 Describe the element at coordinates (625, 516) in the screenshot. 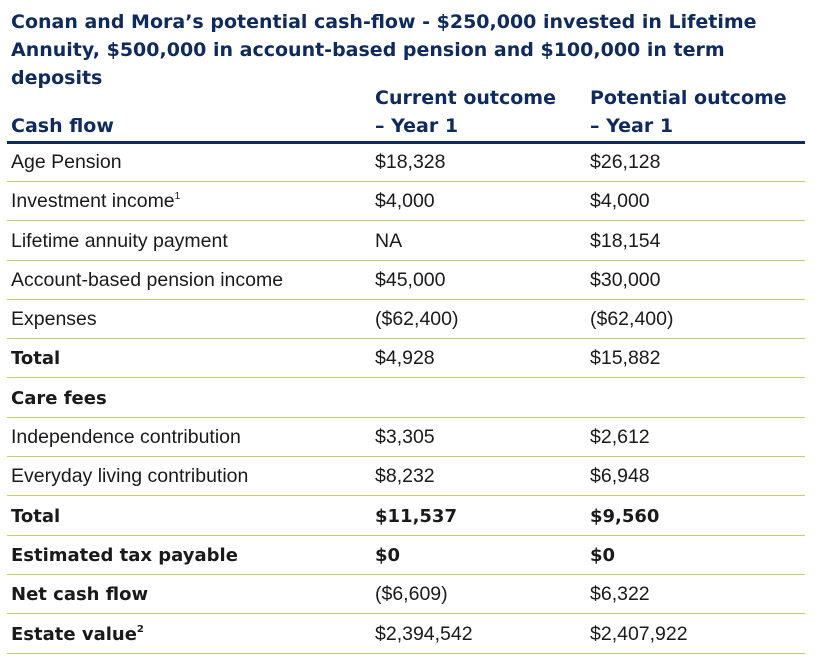

I see `potential-value: $9,560` at that location.